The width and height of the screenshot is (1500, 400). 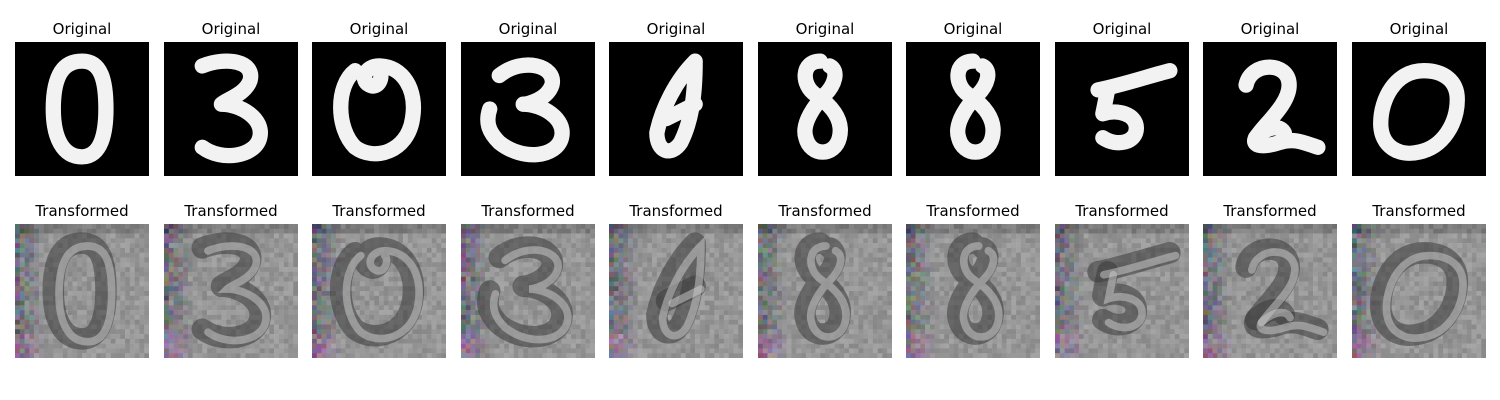 I want to click on digit-2-original-image, so click(x=1270, y=109).